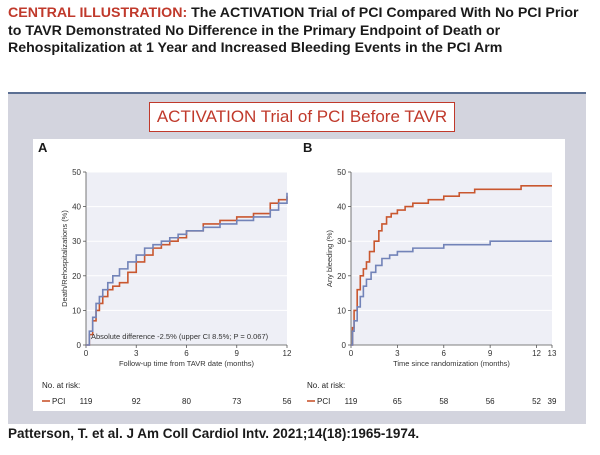 This screenshot has width=600, height=455. What do you see at coordinates (397, 401) in the screenshot?
I see `risk-count: 65` at bounding box center [397, 401].